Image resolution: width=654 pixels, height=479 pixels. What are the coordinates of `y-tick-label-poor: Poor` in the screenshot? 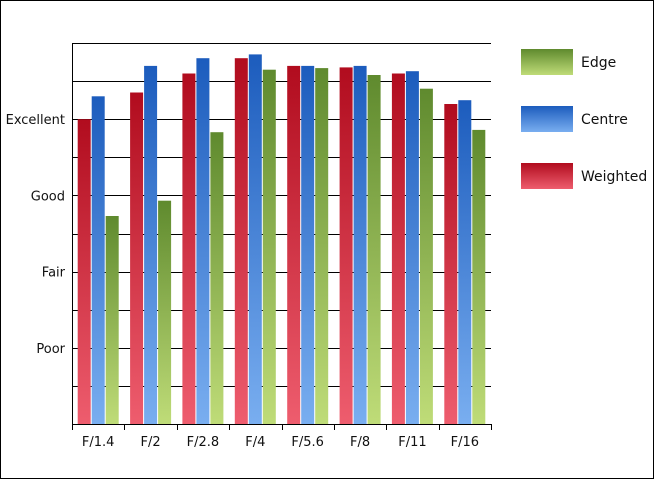 It's located at (50, 349).